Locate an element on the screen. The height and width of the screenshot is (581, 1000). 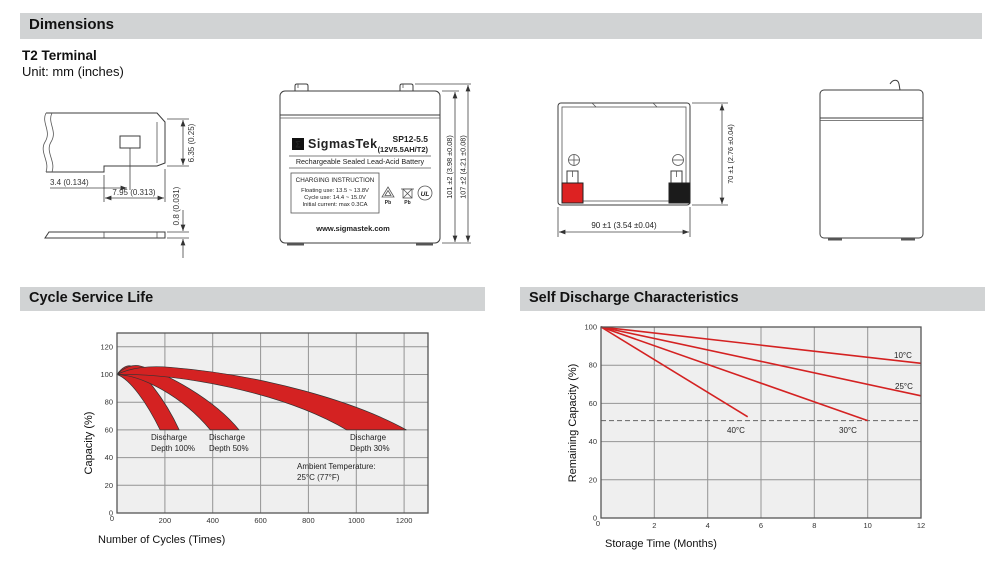
battery-type-line: Rechargeable Sealed Lead-Acid Battery is located at coordinates (360, 161).